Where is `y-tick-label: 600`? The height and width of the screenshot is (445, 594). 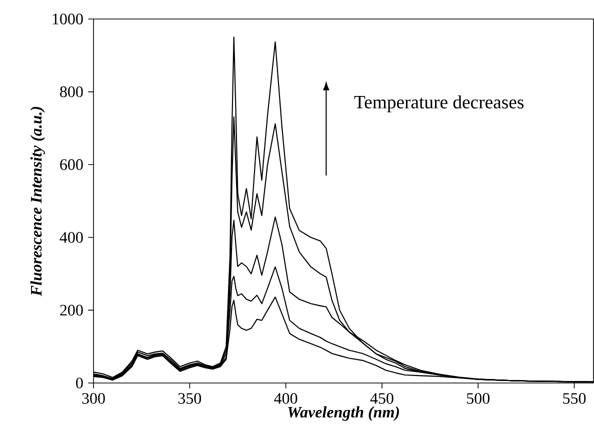
y-tick-label: 600 is located at coordinates (71, 164).